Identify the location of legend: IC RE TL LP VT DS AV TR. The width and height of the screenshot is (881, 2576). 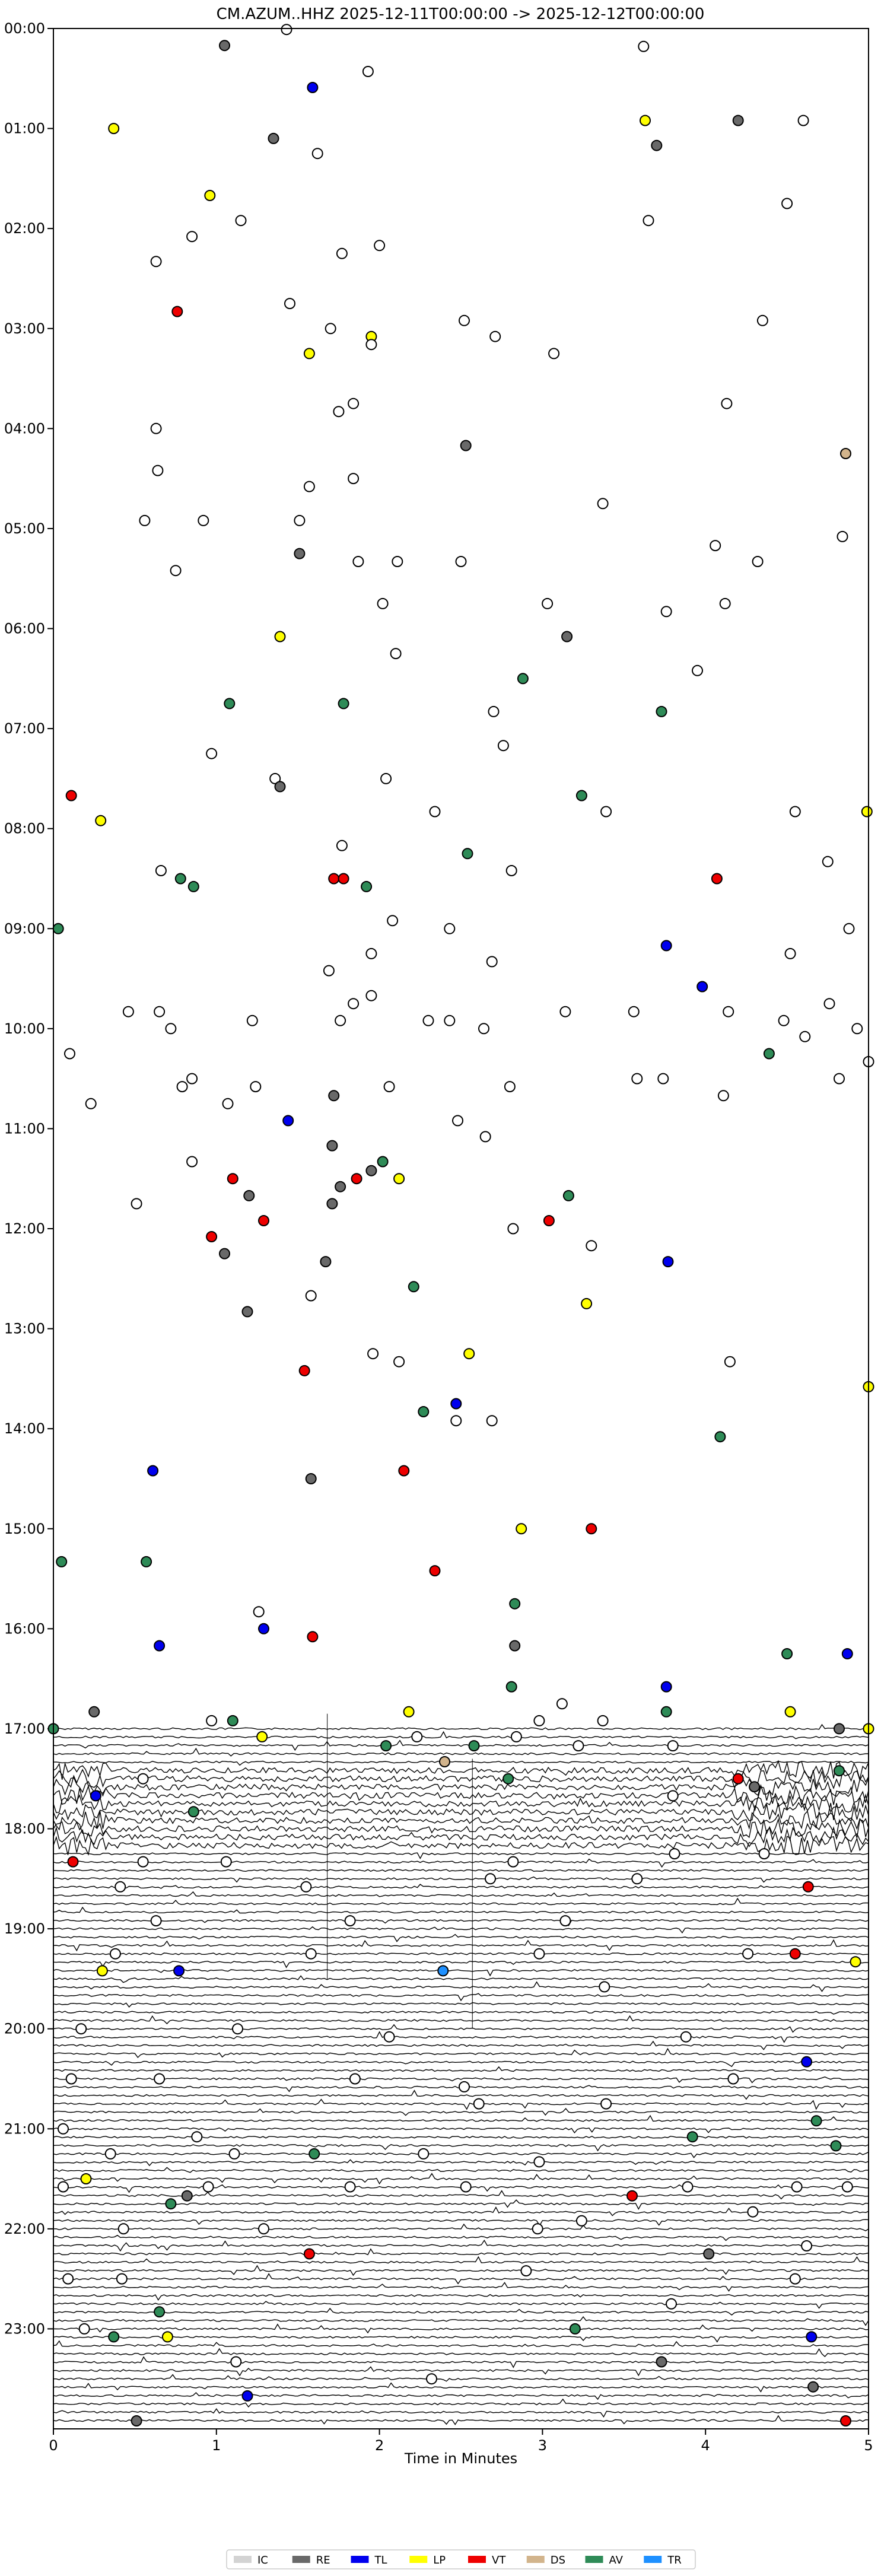
(461, 2559).